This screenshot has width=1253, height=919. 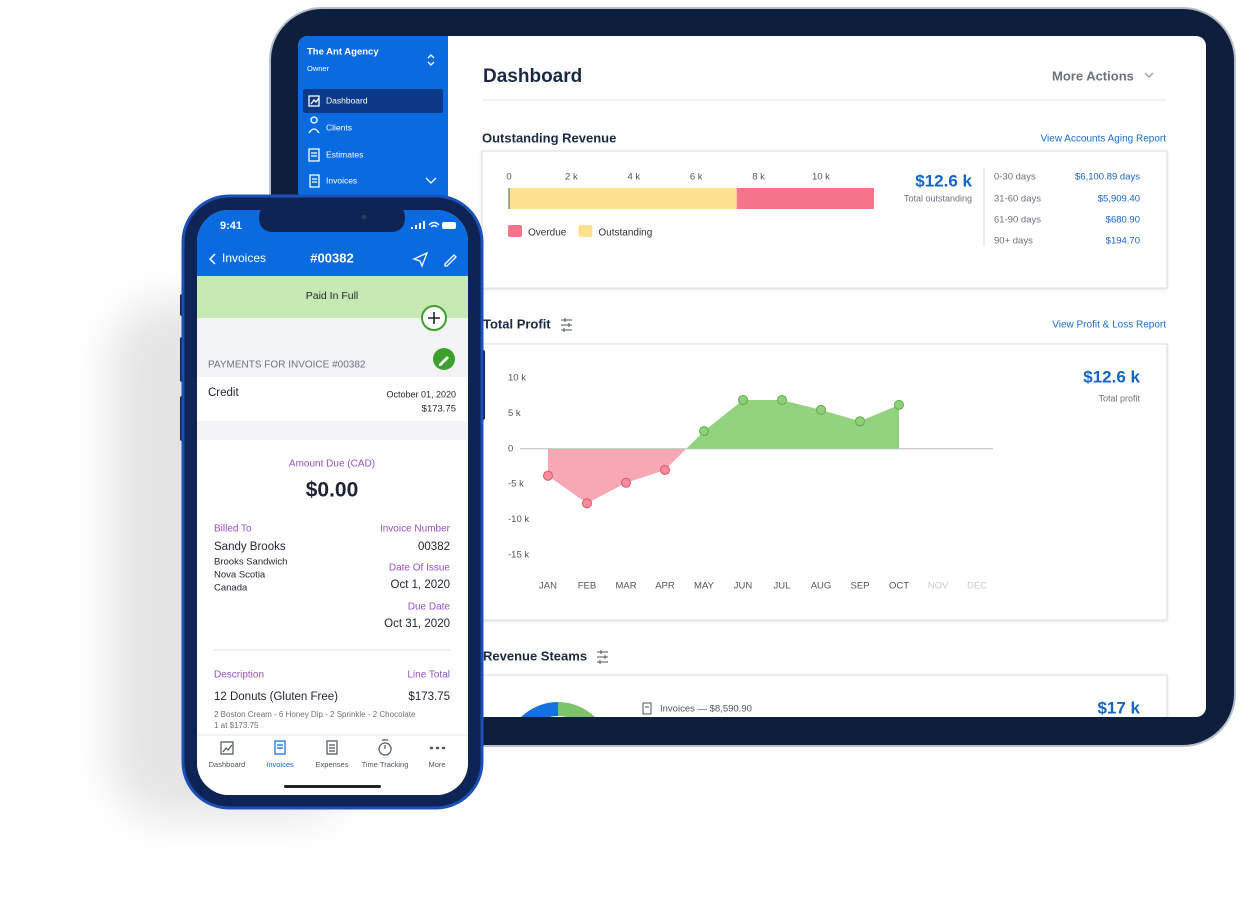 What do you see at coordinates (571, 177) in the screenshot?
I see `x-tick-label: 2 k` at bounding box center [571, 177].